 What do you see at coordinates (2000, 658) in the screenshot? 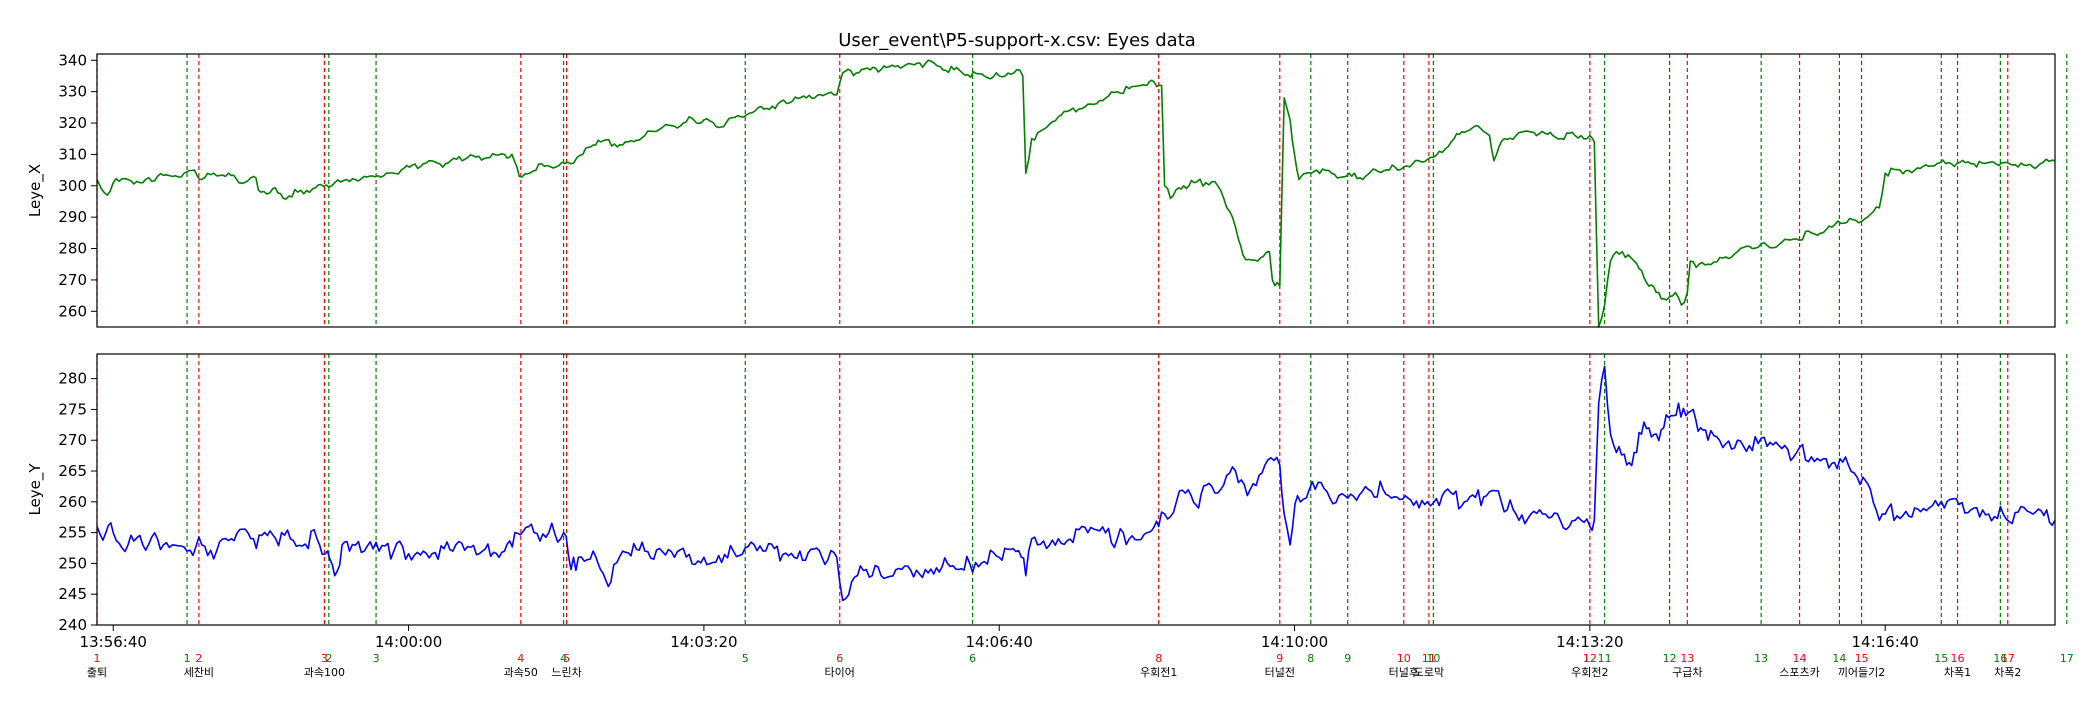
I see `green-event-number: 16` at bounding box center [2000, 658].